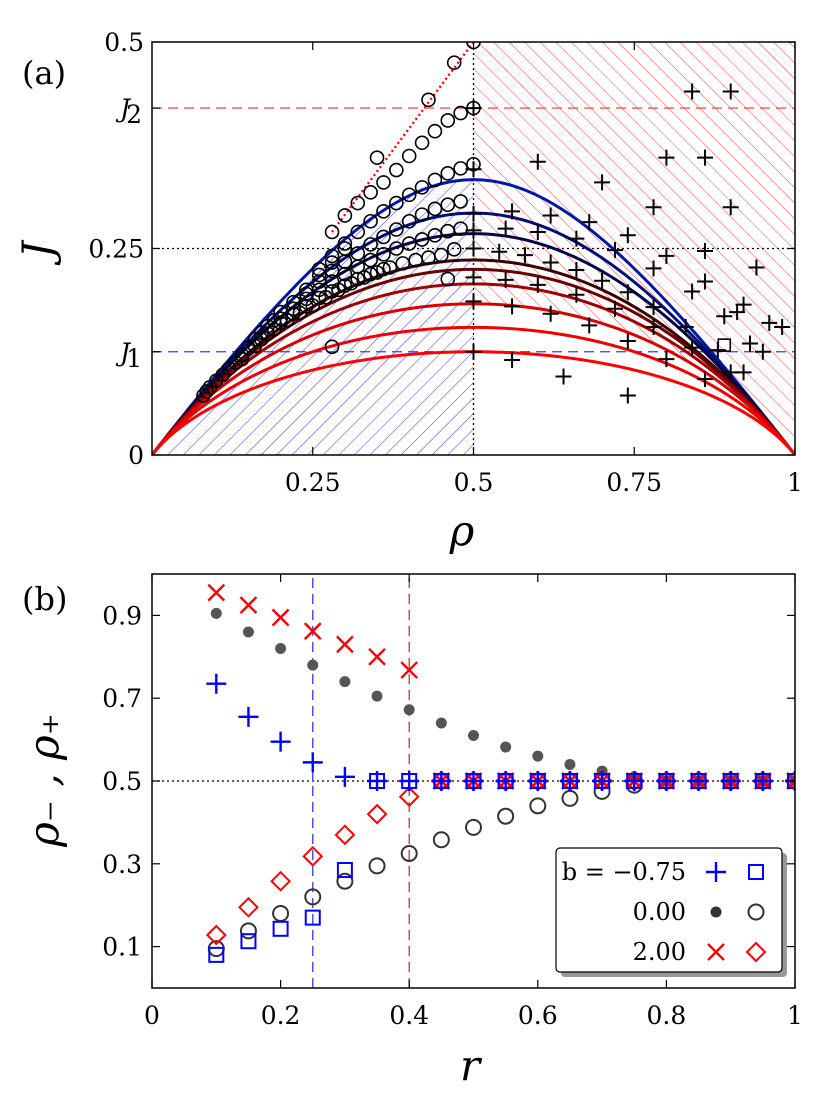  I want to click on y-tick-label-b-2: 0.5, so click(122, 781).